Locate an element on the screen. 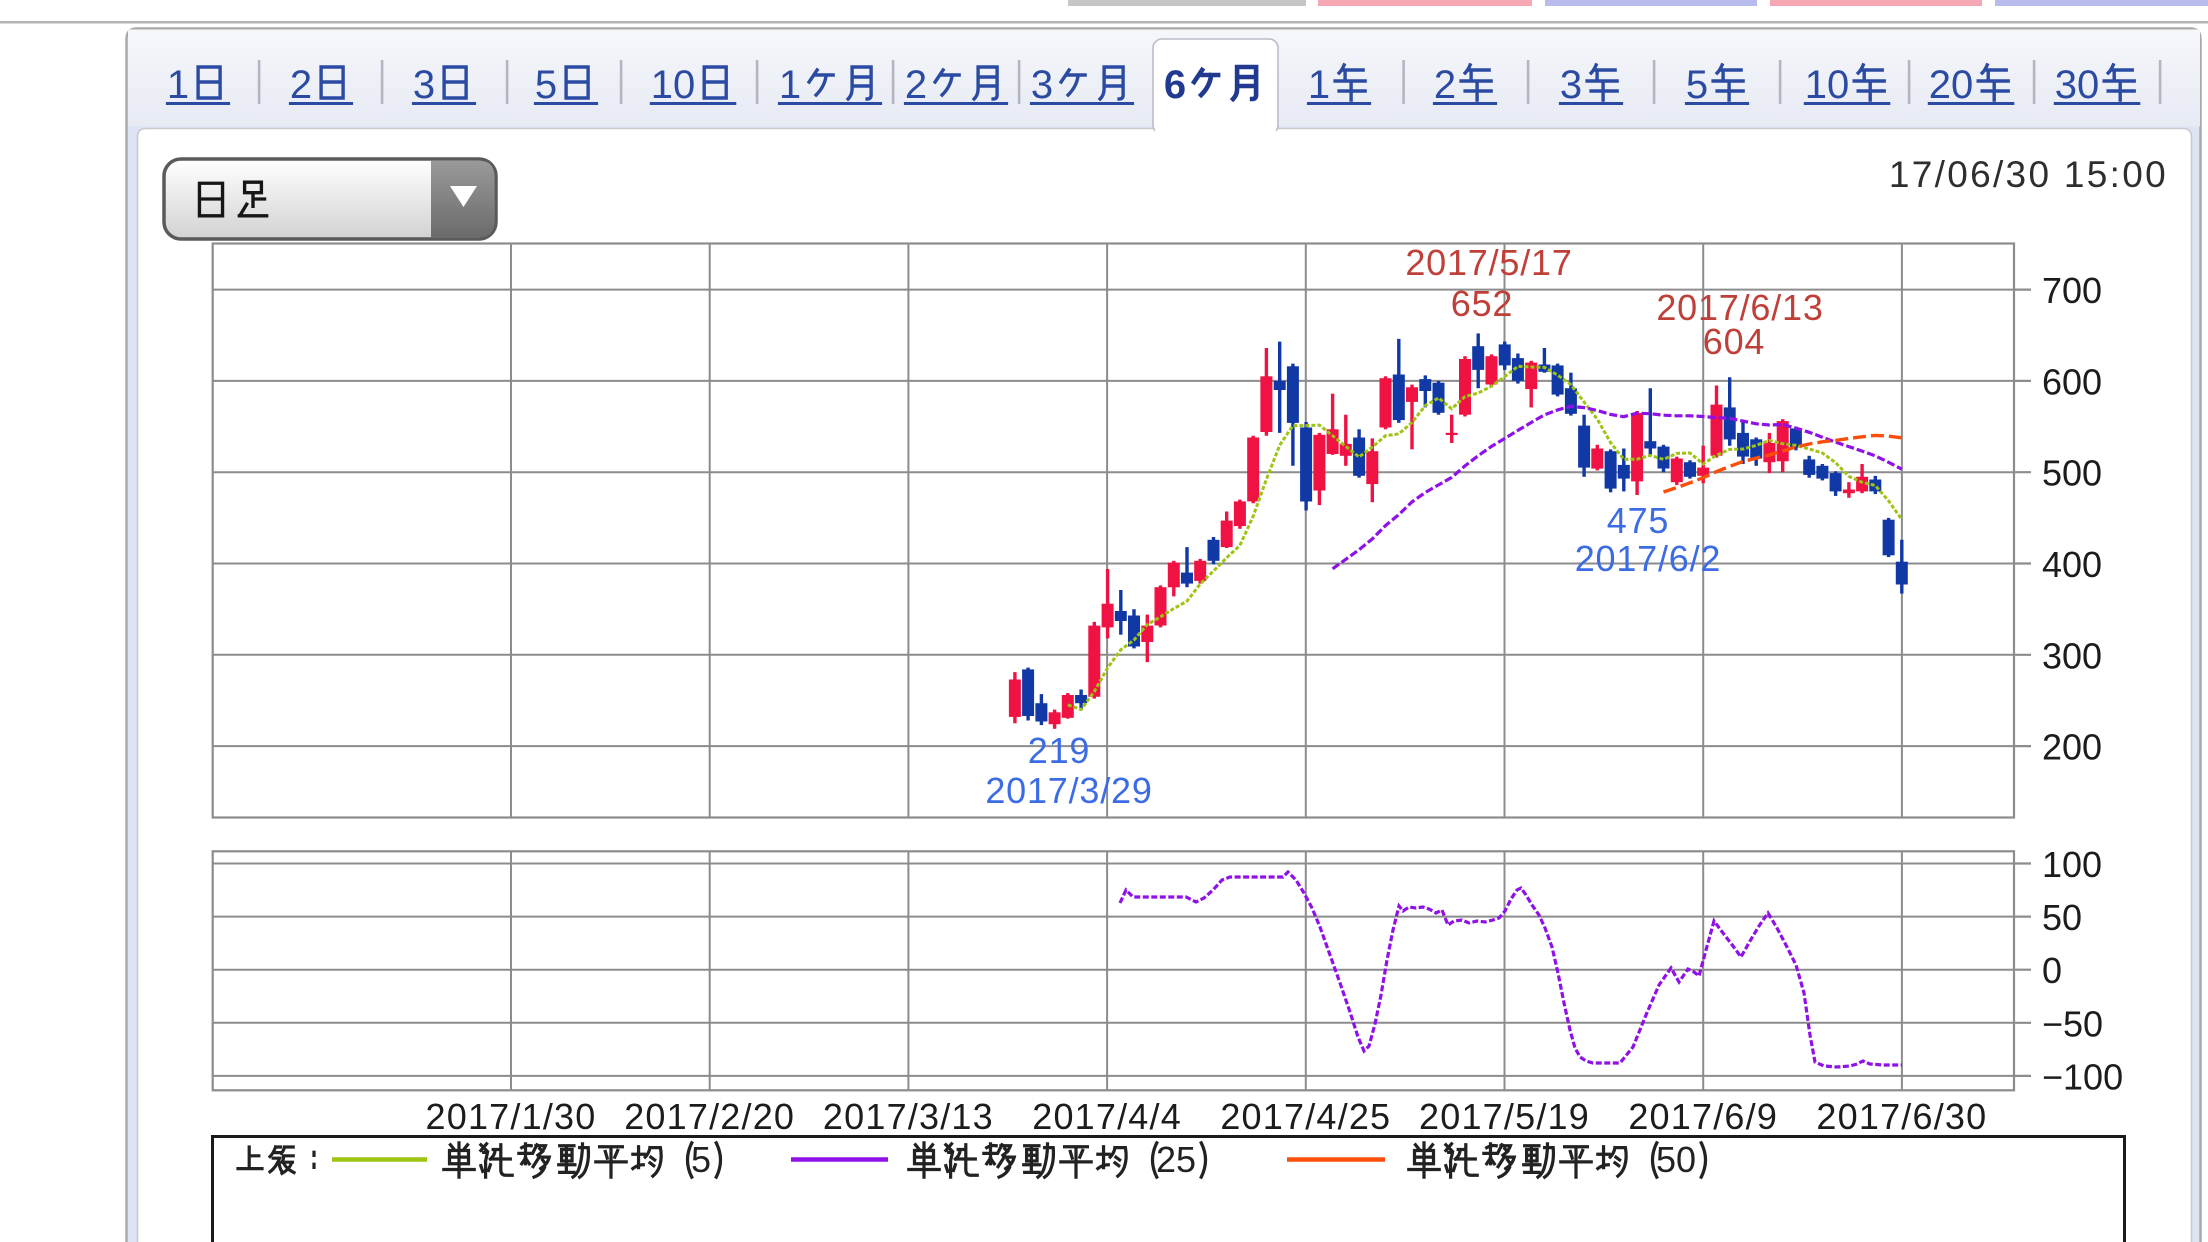 The height and width of the screenshot is (1242, 2208). svg-text: 0 is located at coordinates (2052, 970).